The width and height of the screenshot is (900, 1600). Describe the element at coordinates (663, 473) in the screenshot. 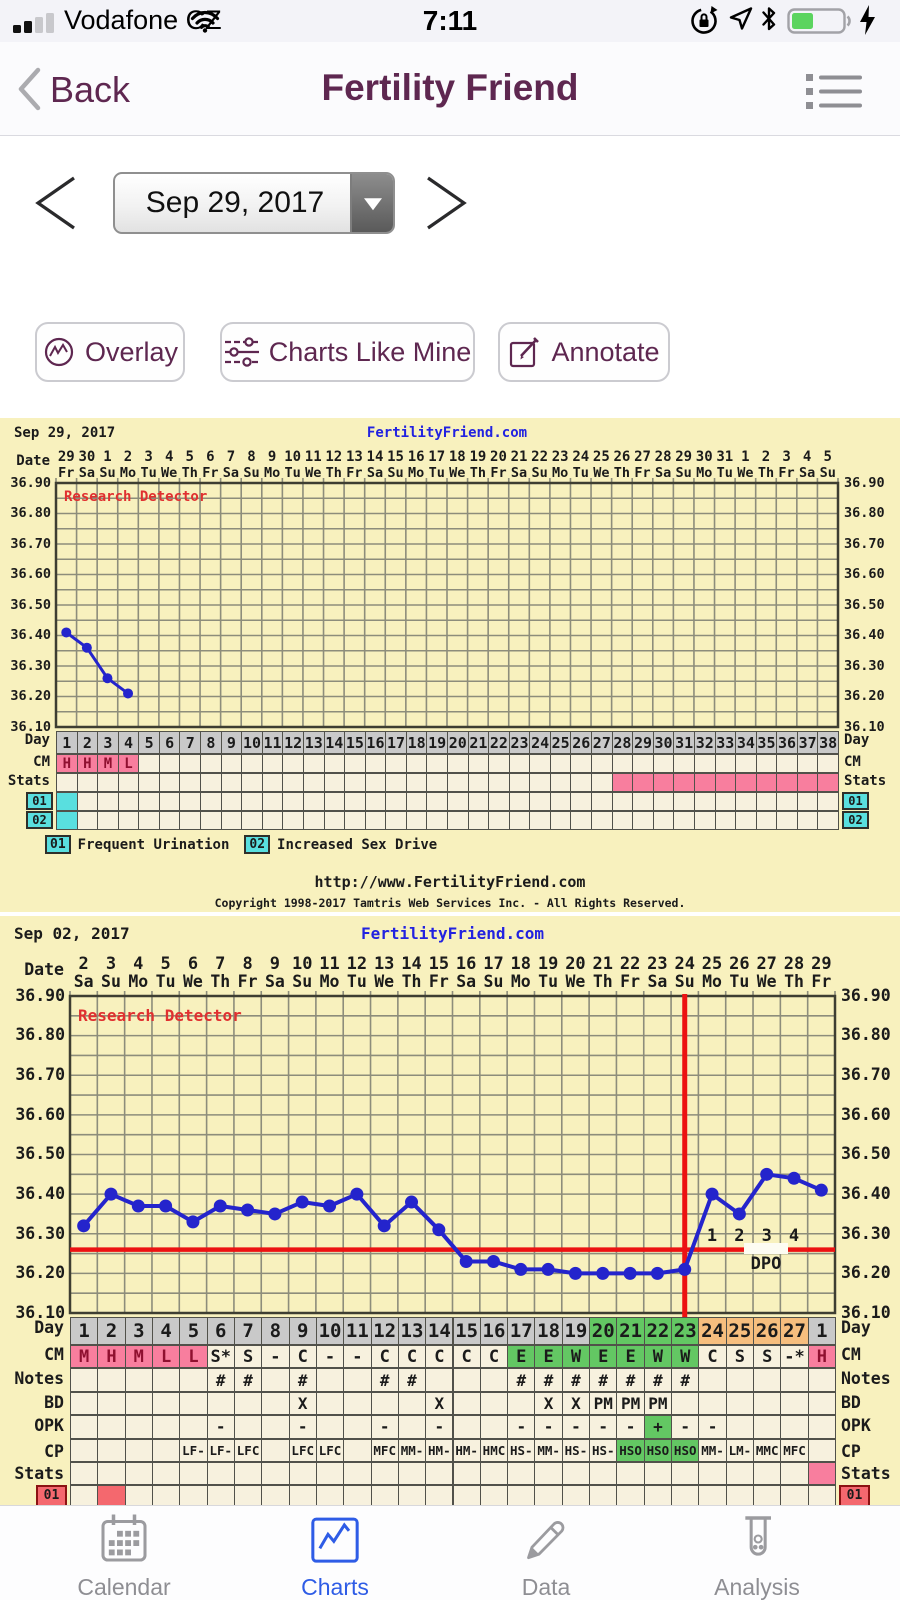

I see `date-weekday: Sa` at that location.